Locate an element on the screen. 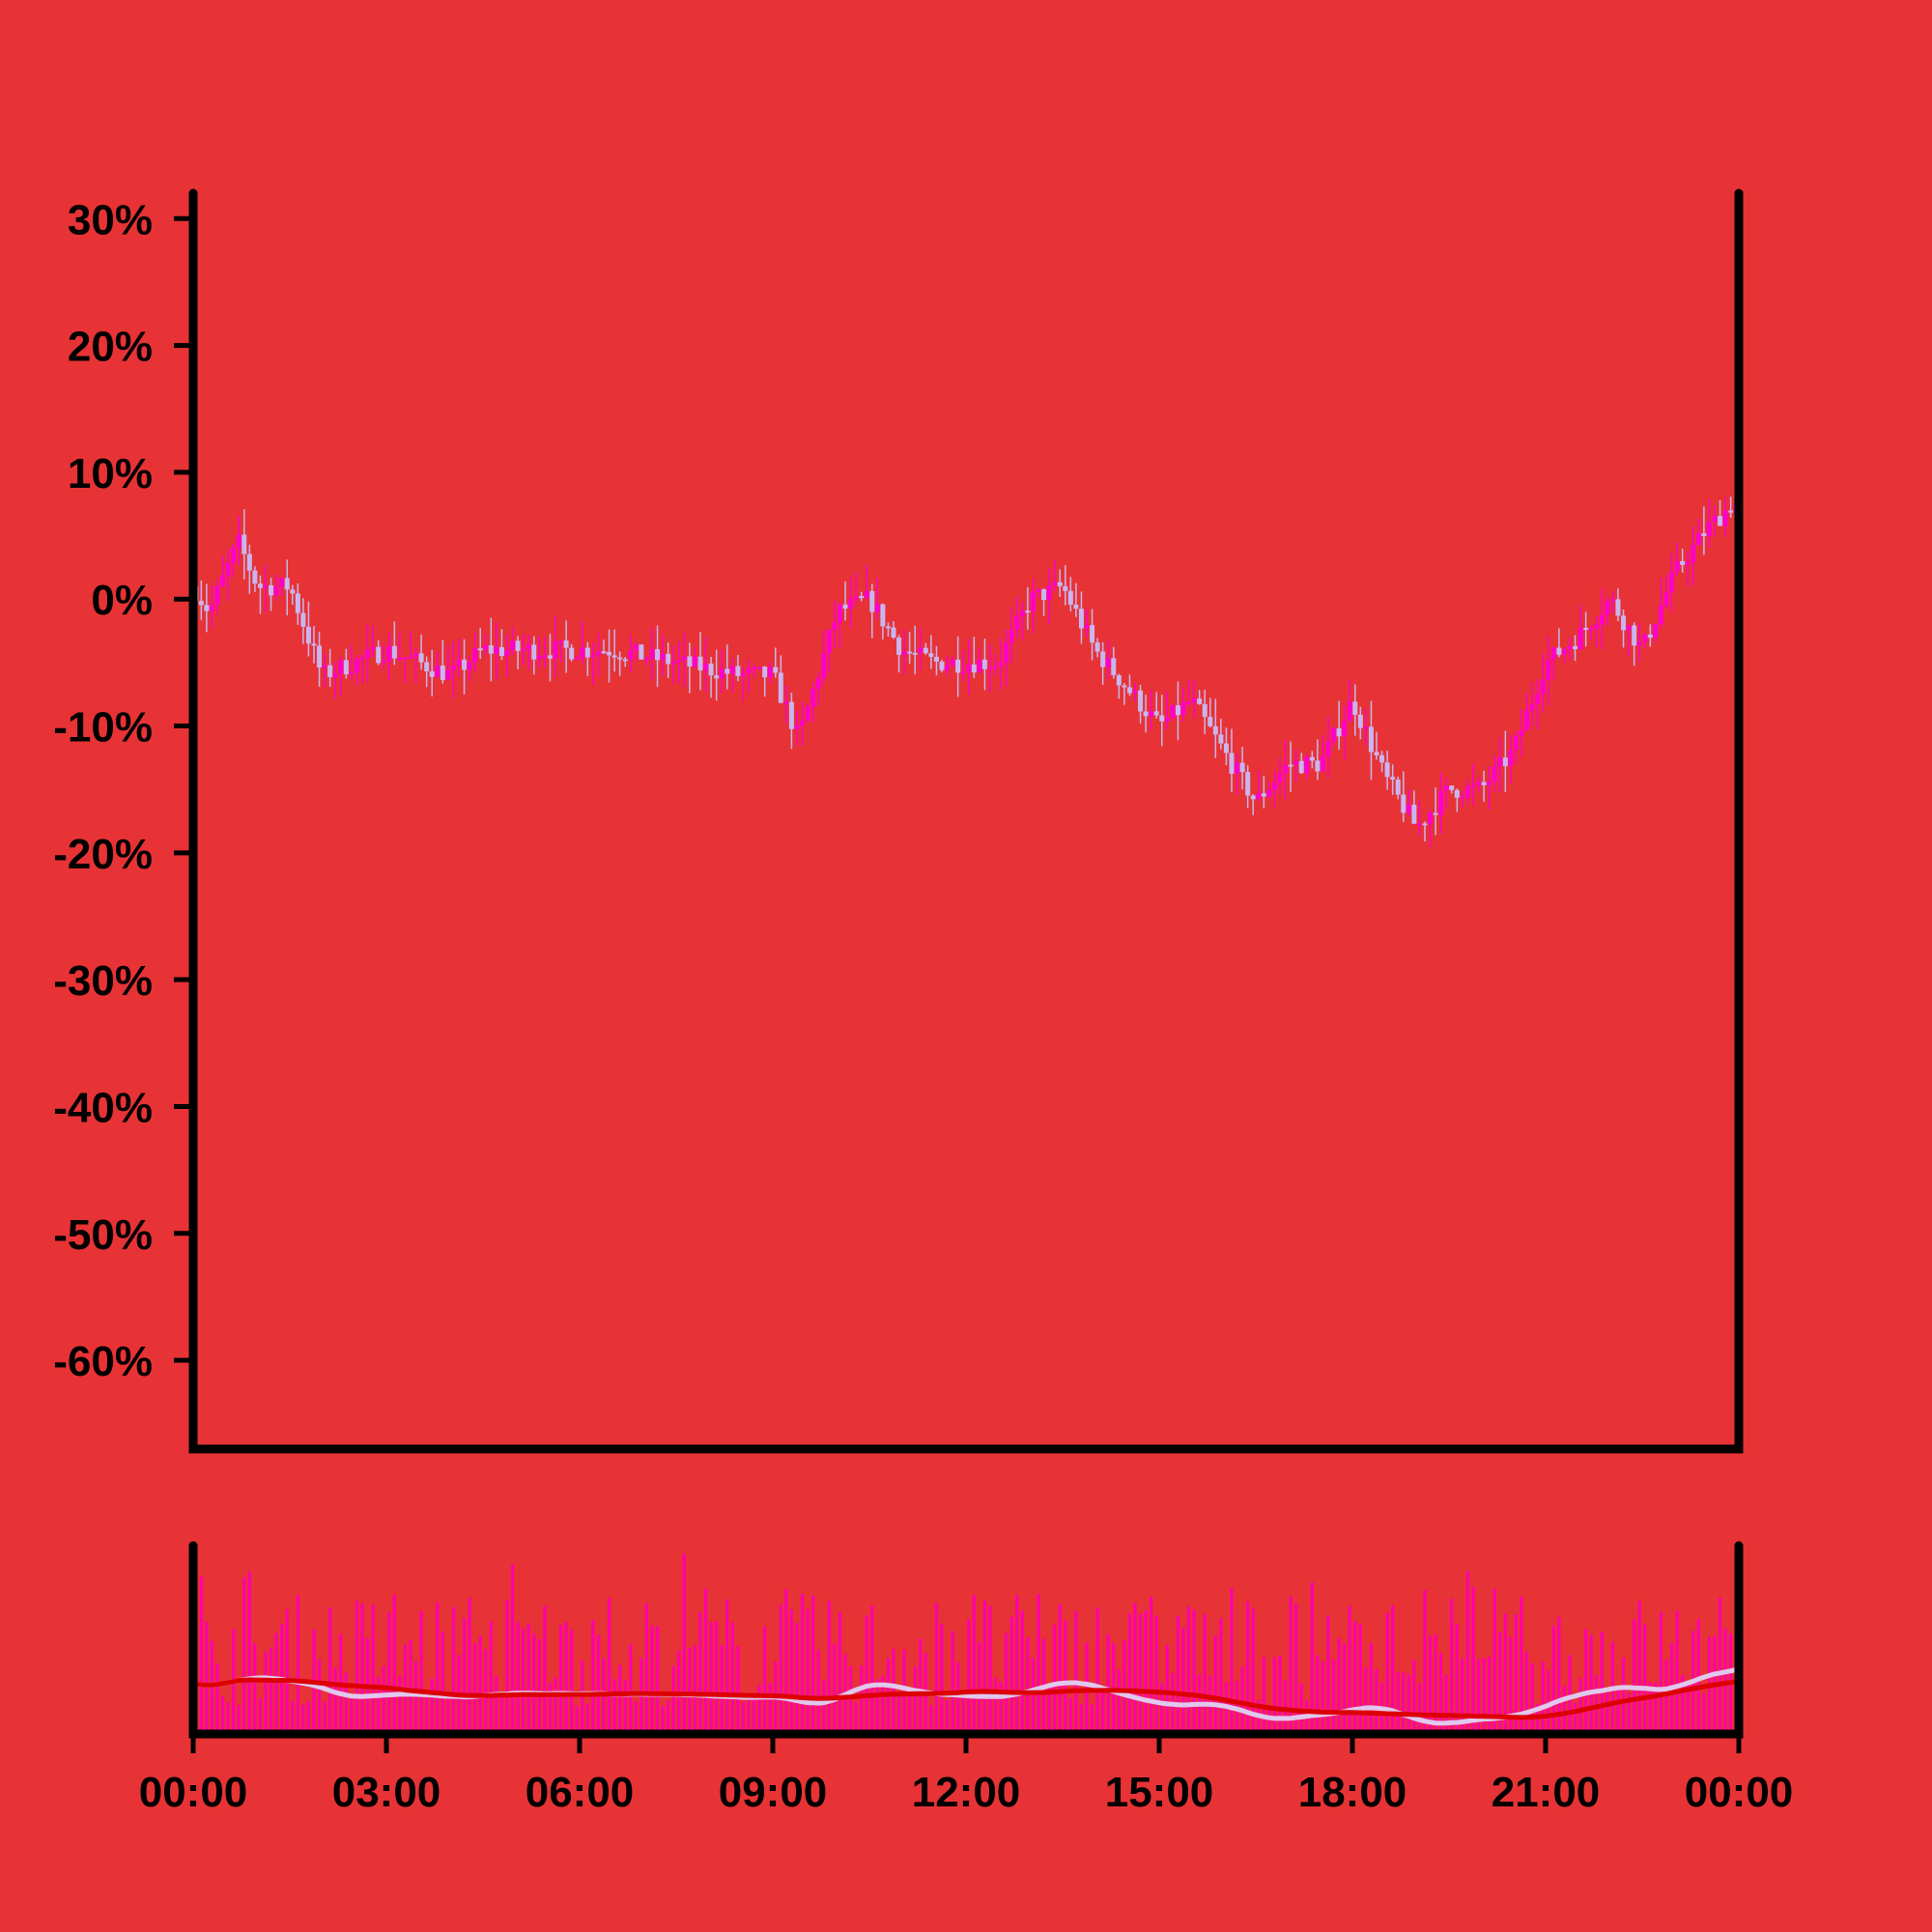 Image resolution: width=1932 pixels, height=1932 pixels. x-tick-label: 09:00 is located at coordinates (773, 1792).